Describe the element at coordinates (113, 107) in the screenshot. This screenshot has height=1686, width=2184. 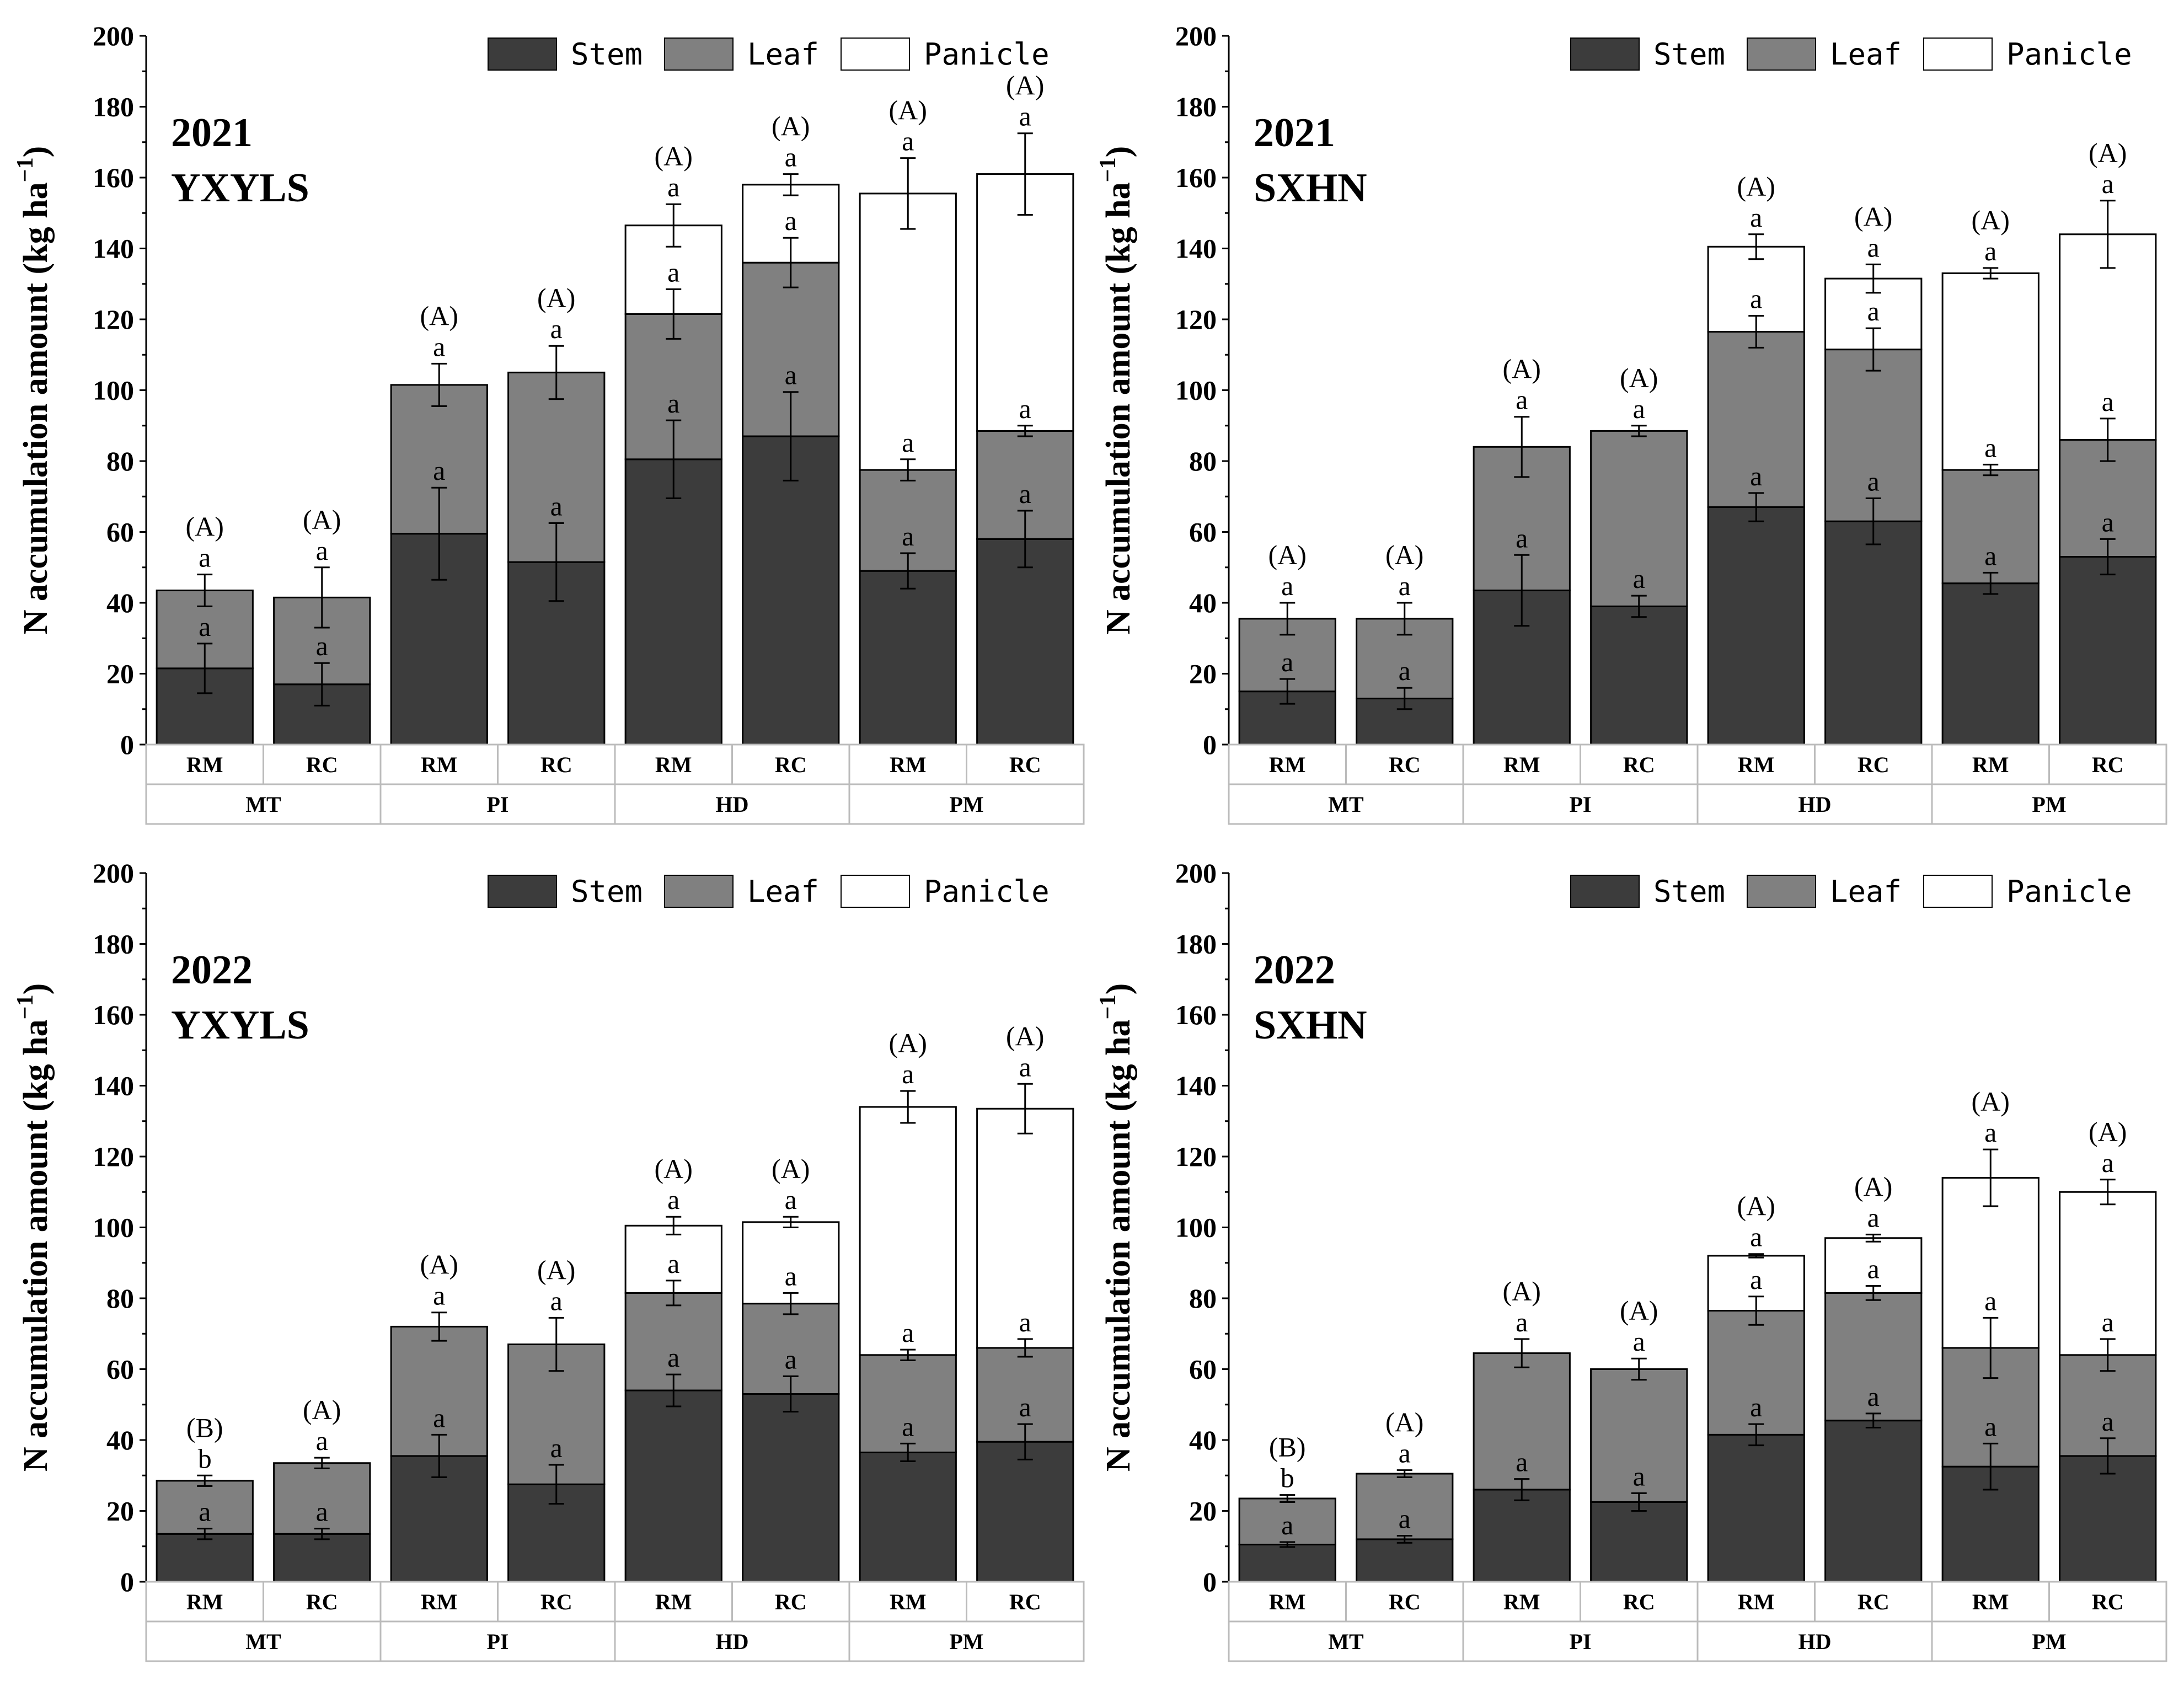
I see `y-tick-label: 180` at that location.